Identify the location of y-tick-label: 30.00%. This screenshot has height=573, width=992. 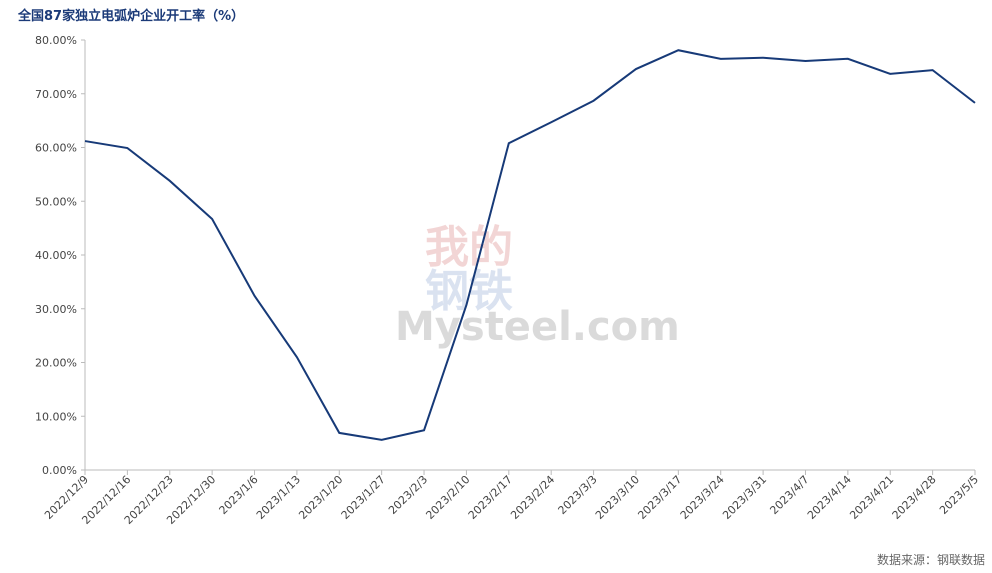
(56, 309).